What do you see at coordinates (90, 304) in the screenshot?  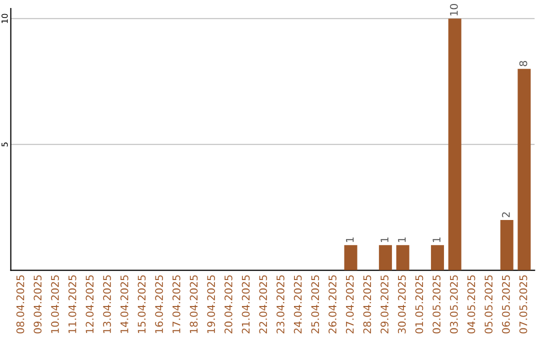 I see `x-tick-label: 12.04.2025` at bounding box center [90, 304].